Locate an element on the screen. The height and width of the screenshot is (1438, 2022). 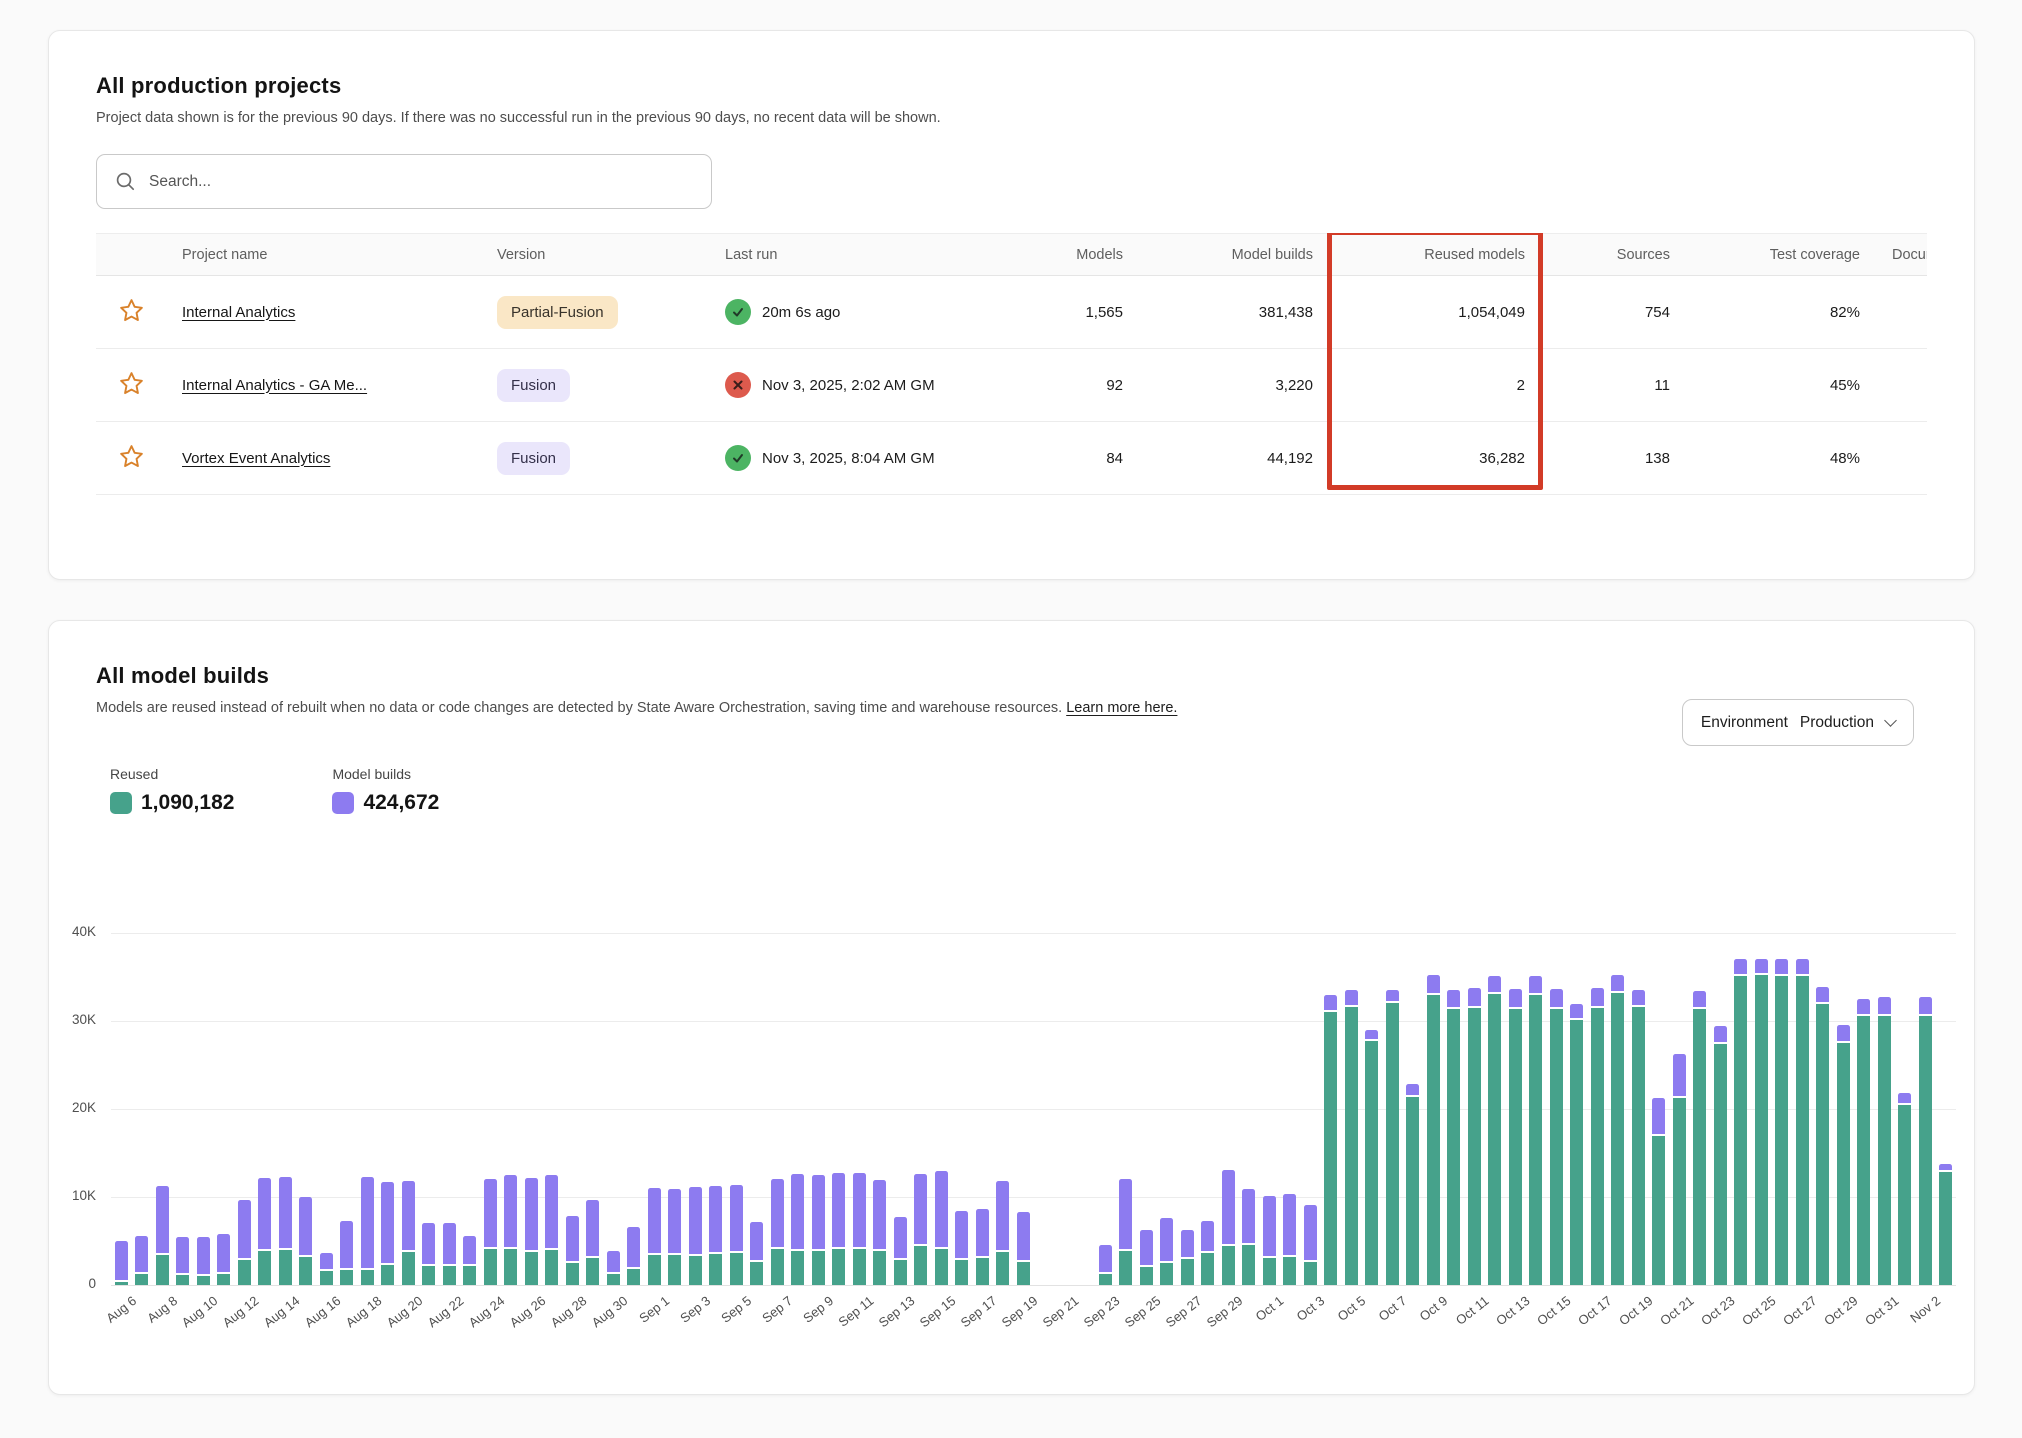
search-input is located at coordinates (421, 181).